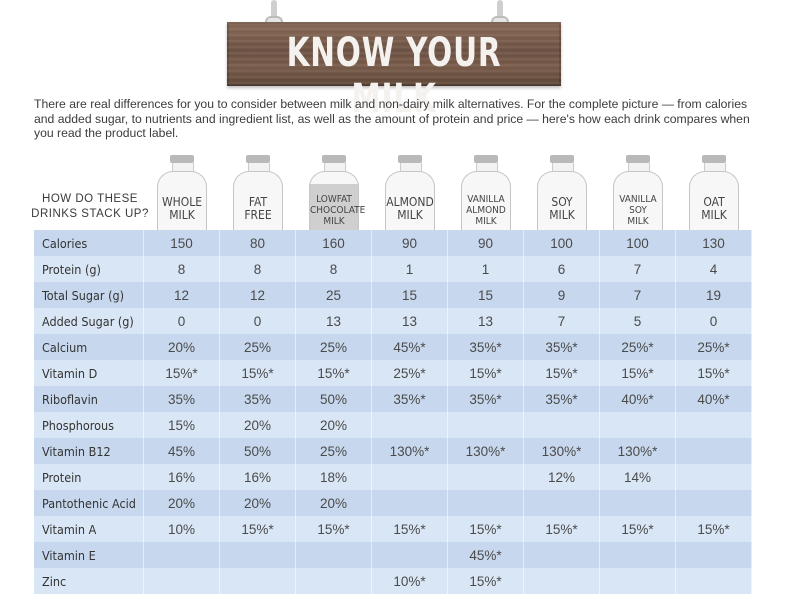 This screenshot has width=786, height=600. Describe the element at coordinates (486, 210) in the screenshot. I see `bottle-label-line: ALMOND` at that location.